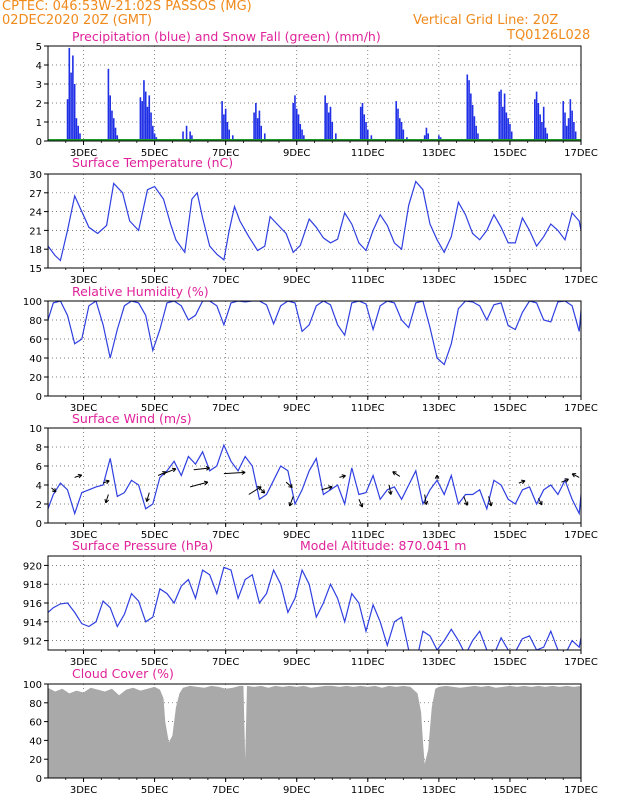 The image size is (618, 800). What do you see at coordinates (32, 623) in the screenshot?
I see `y-tick-label: 914` at bounding box center [32, 623].